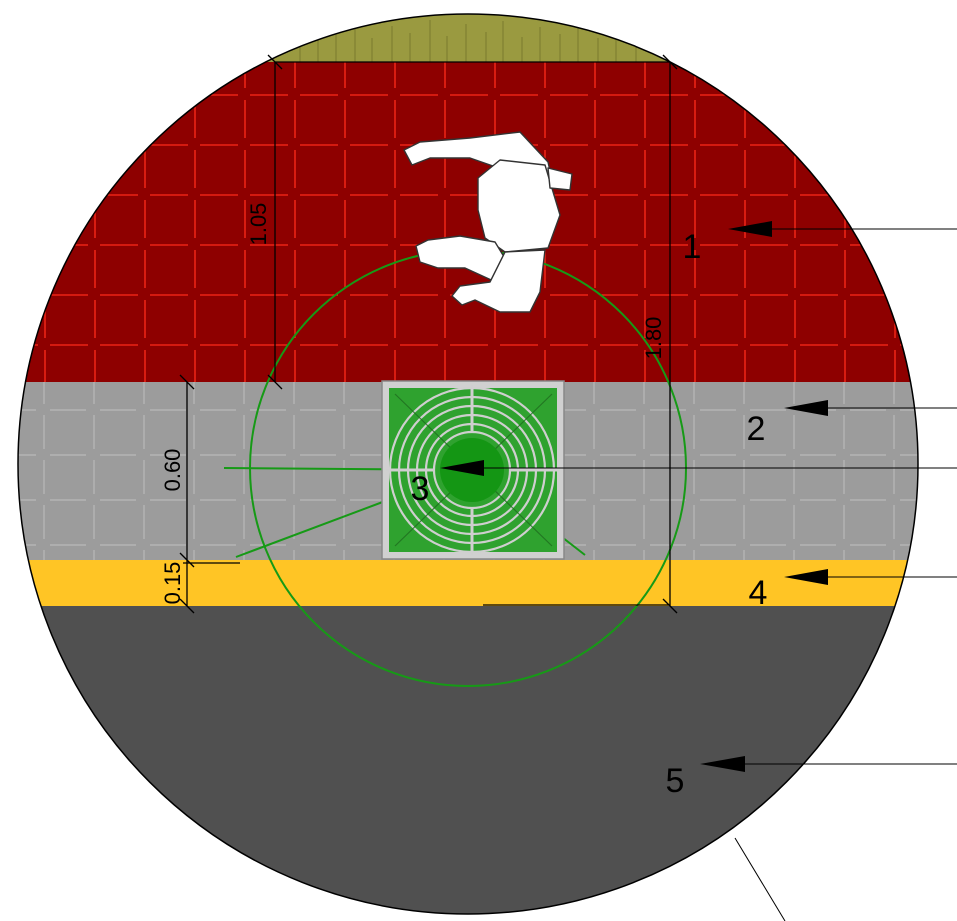 Image resolution: width=957 pixels, height=921 pixels. What do you see at coordinates (653, 338) in the screenshot?
I see `dimension-1-80: 1.80` at bounding box center [653, 338].